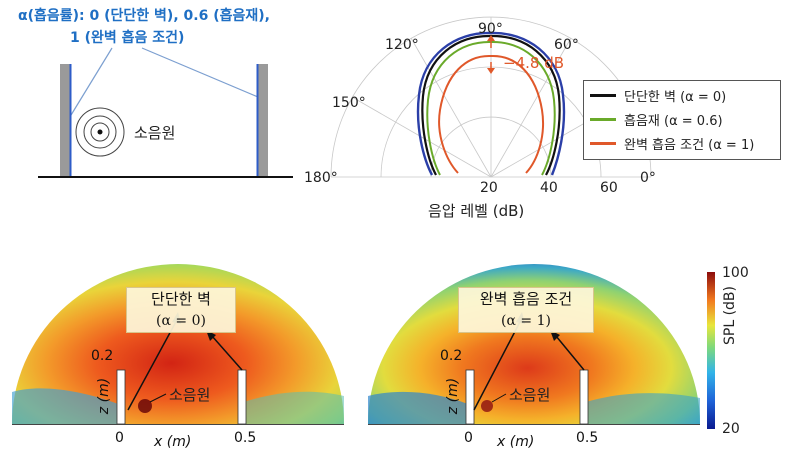 The image size is (800, 457). Describe the element at coordinates (349, 103) in the screenshot. I see `angle-label-150: 150°` at that location.